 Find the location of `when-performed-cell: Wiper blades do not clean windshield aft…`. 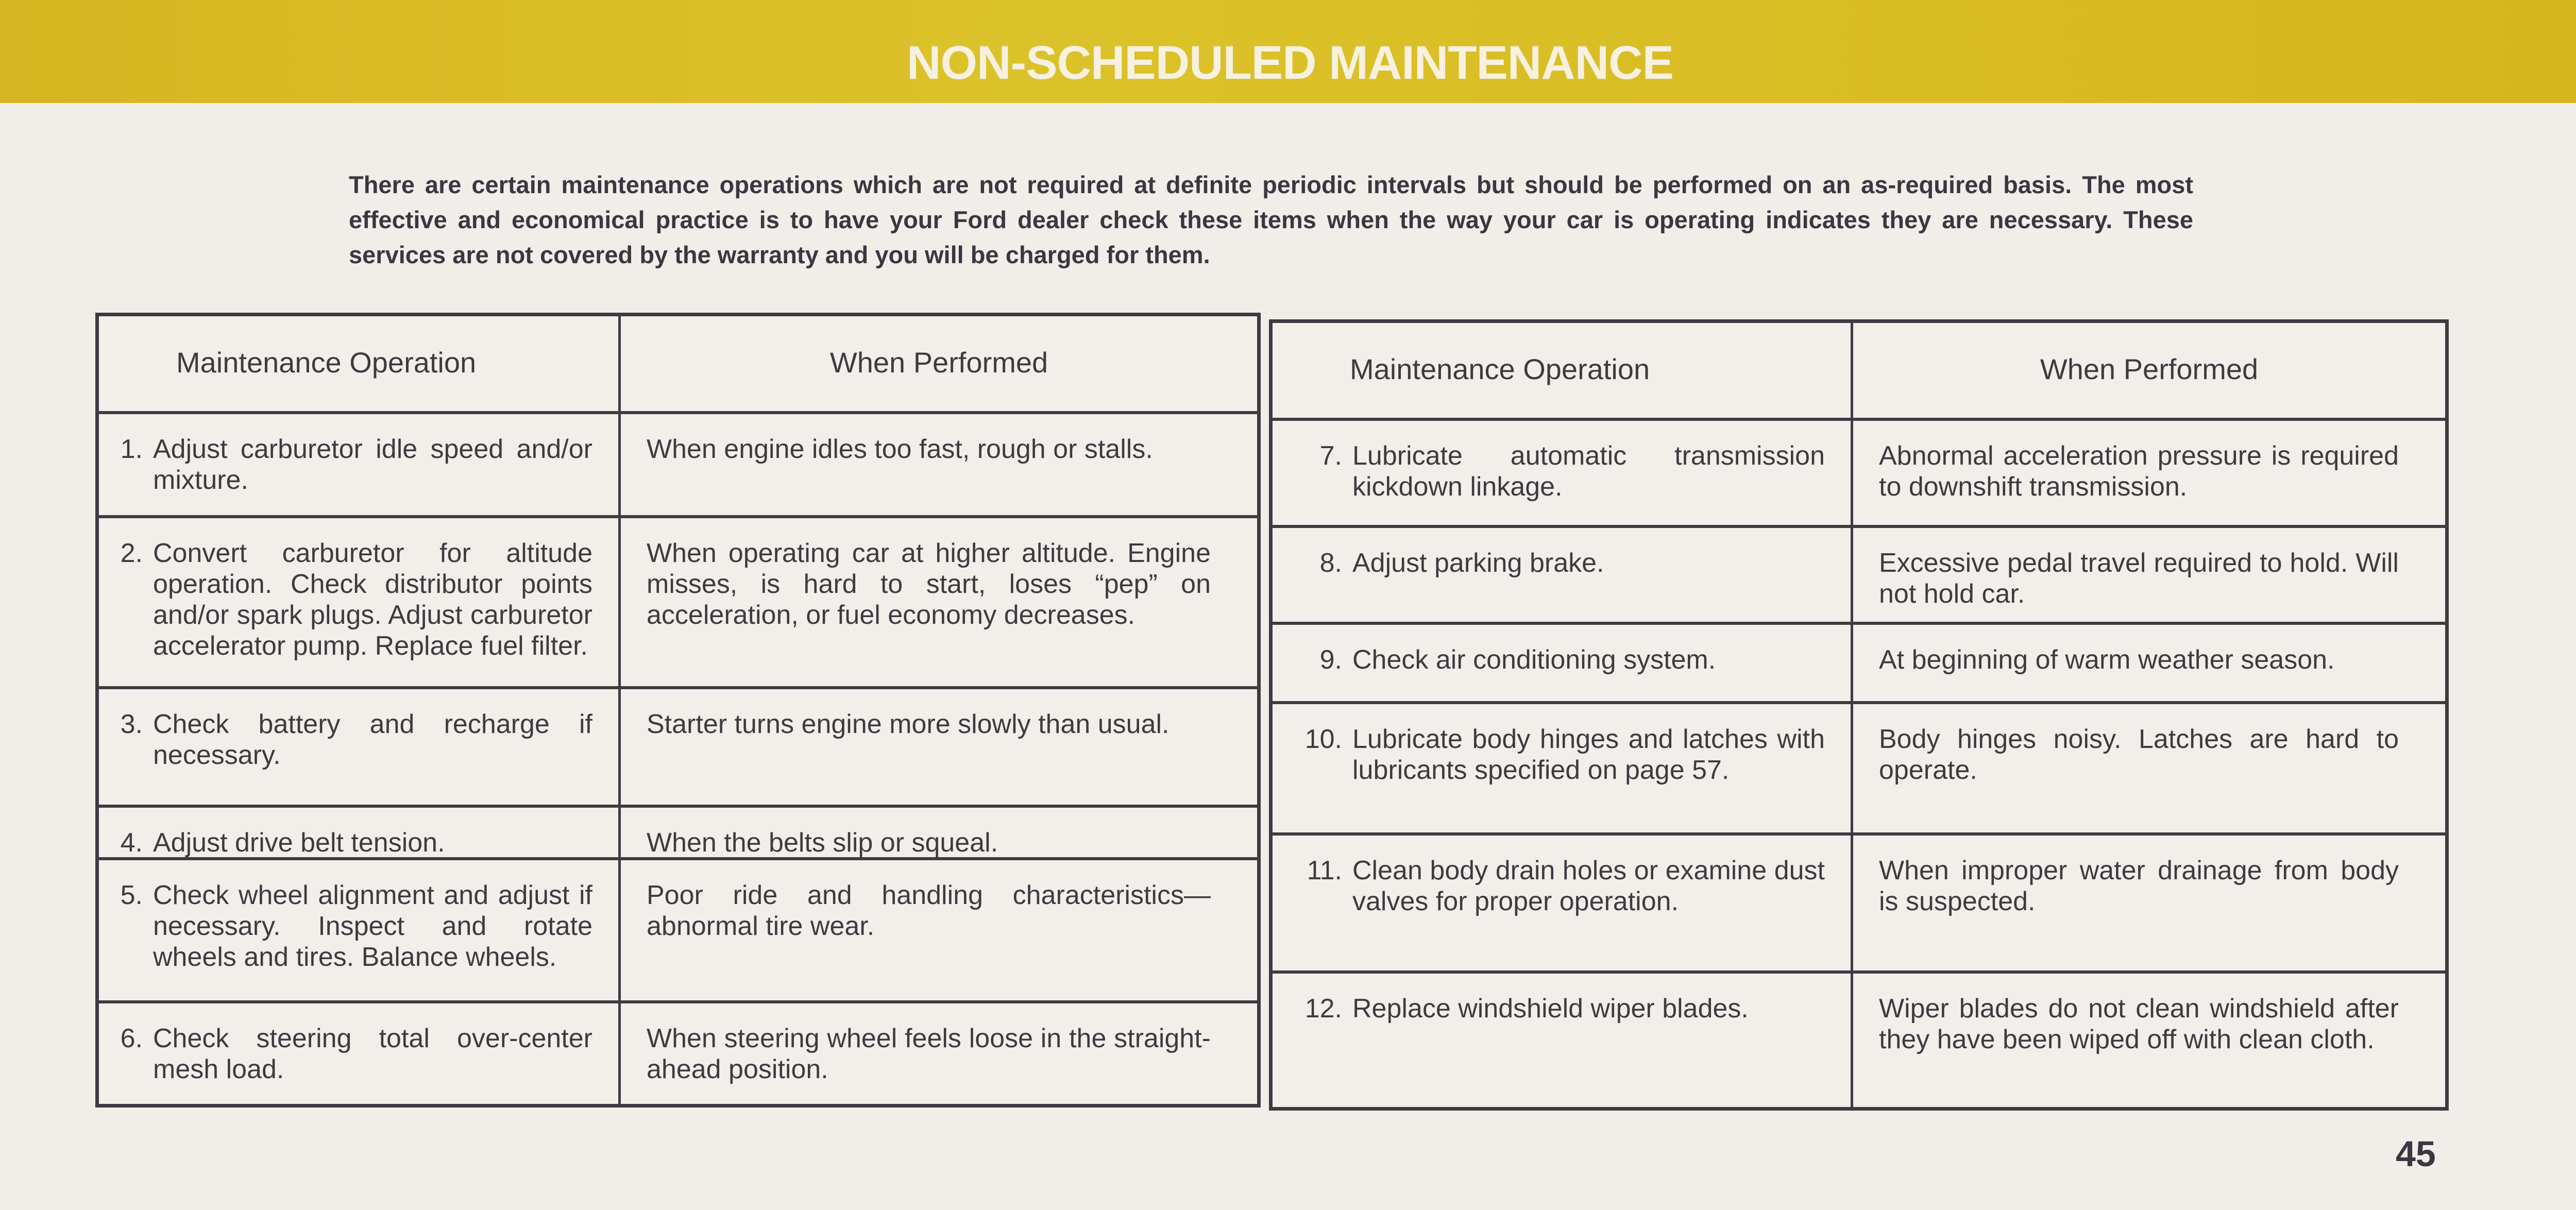

when-performed-cell: Wiper blades do not clean windshield aft… is located at coordinates (2139, 1024).